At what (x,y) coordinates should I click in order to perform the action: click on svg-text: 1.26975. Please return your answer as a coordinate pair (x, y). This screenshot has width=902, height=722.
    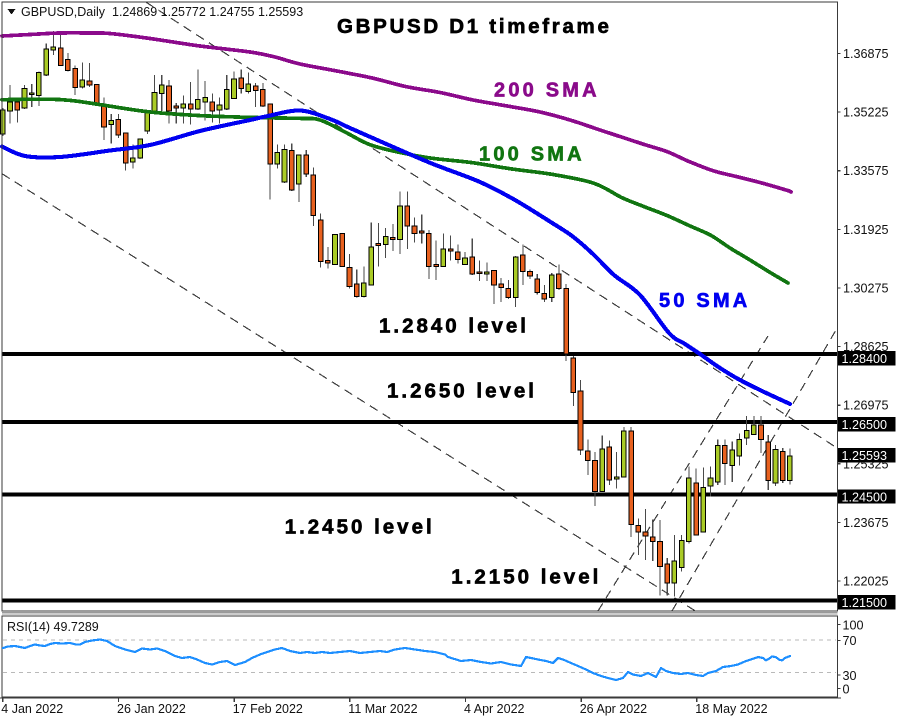
    Looking at the image, I should click on (866, 406).